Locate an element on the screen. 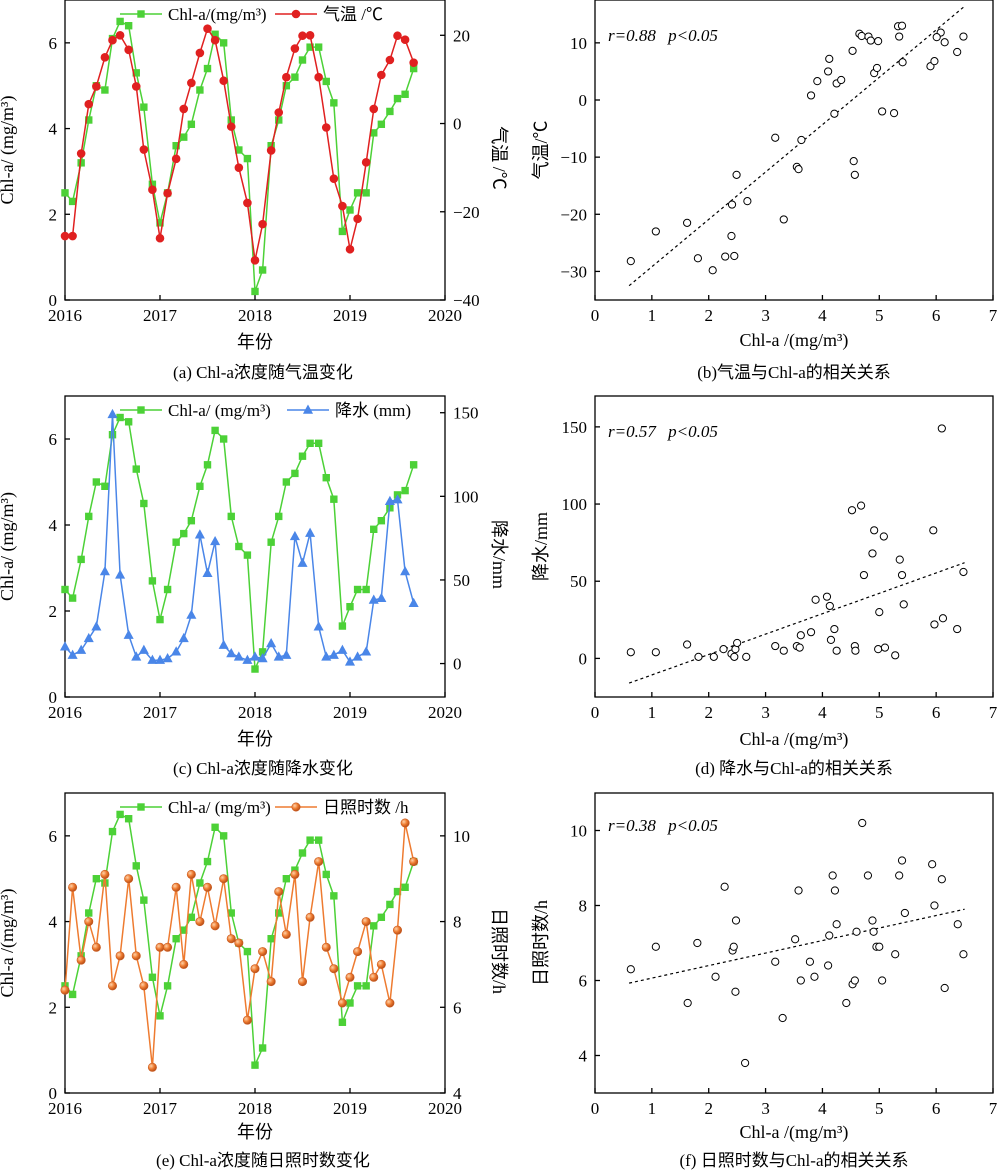 The width and height of the screenshot is (1000, 1175). panel-e-ytick-right-label: 4 is located at coordinates (457, 1093).